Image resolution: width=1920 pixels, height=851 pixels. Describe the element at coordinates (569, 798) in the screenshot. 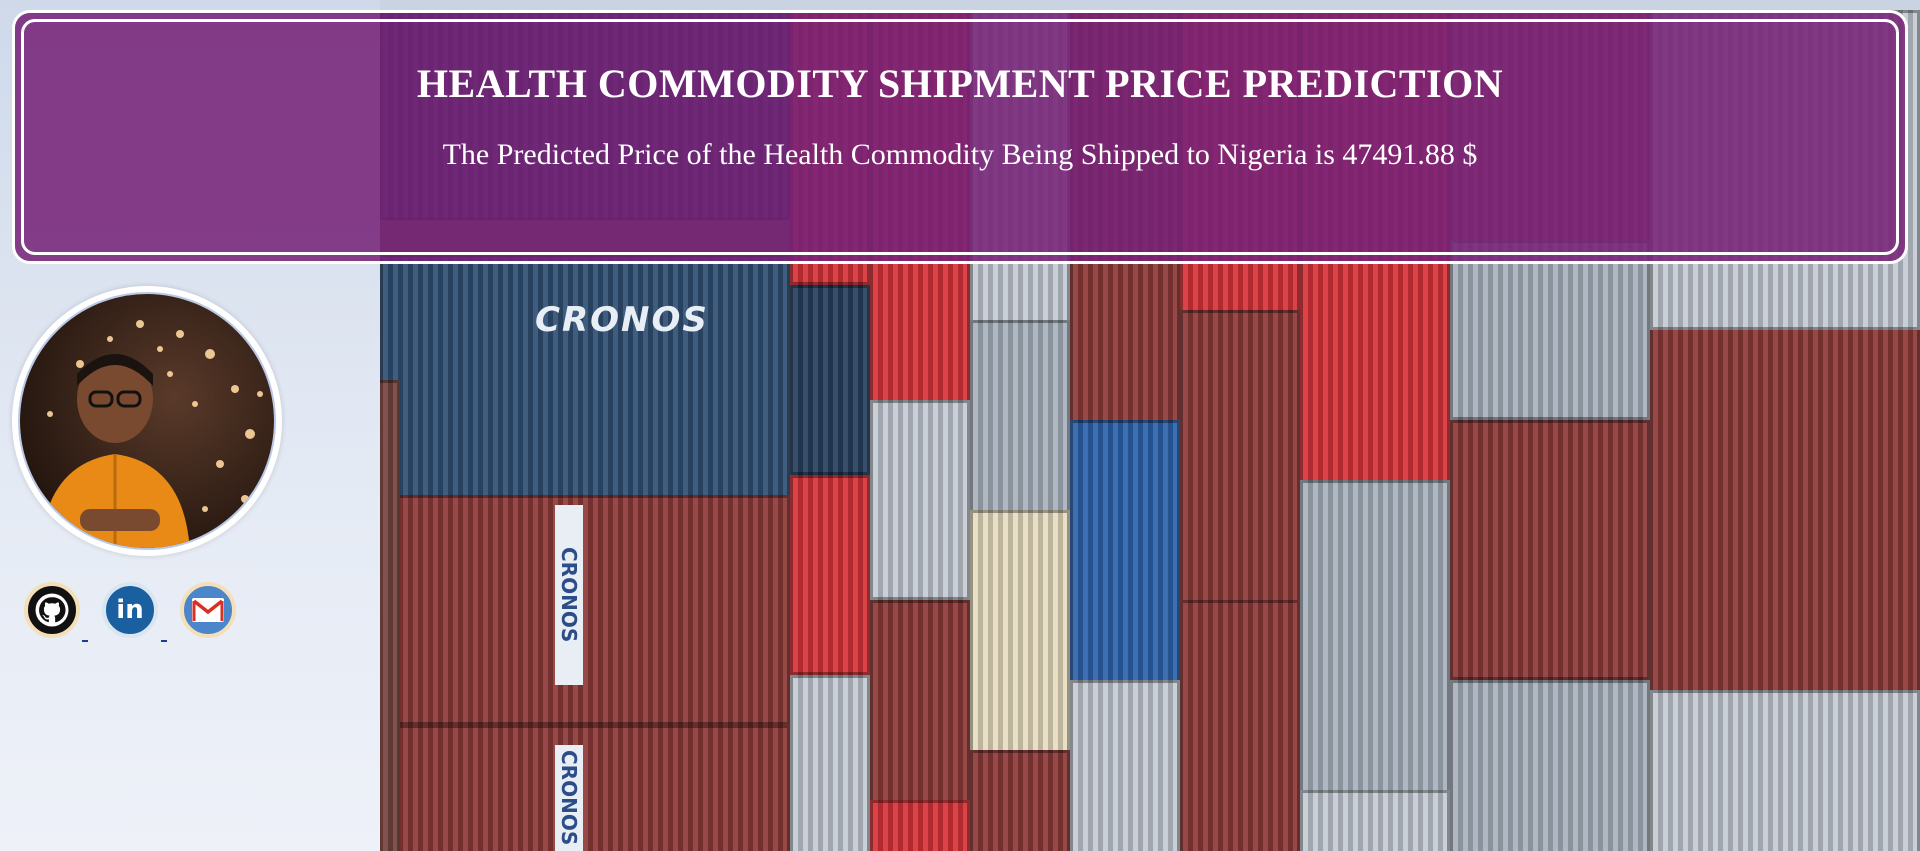

I see `vertical-brand-label-lower: CRONOS` at that location.